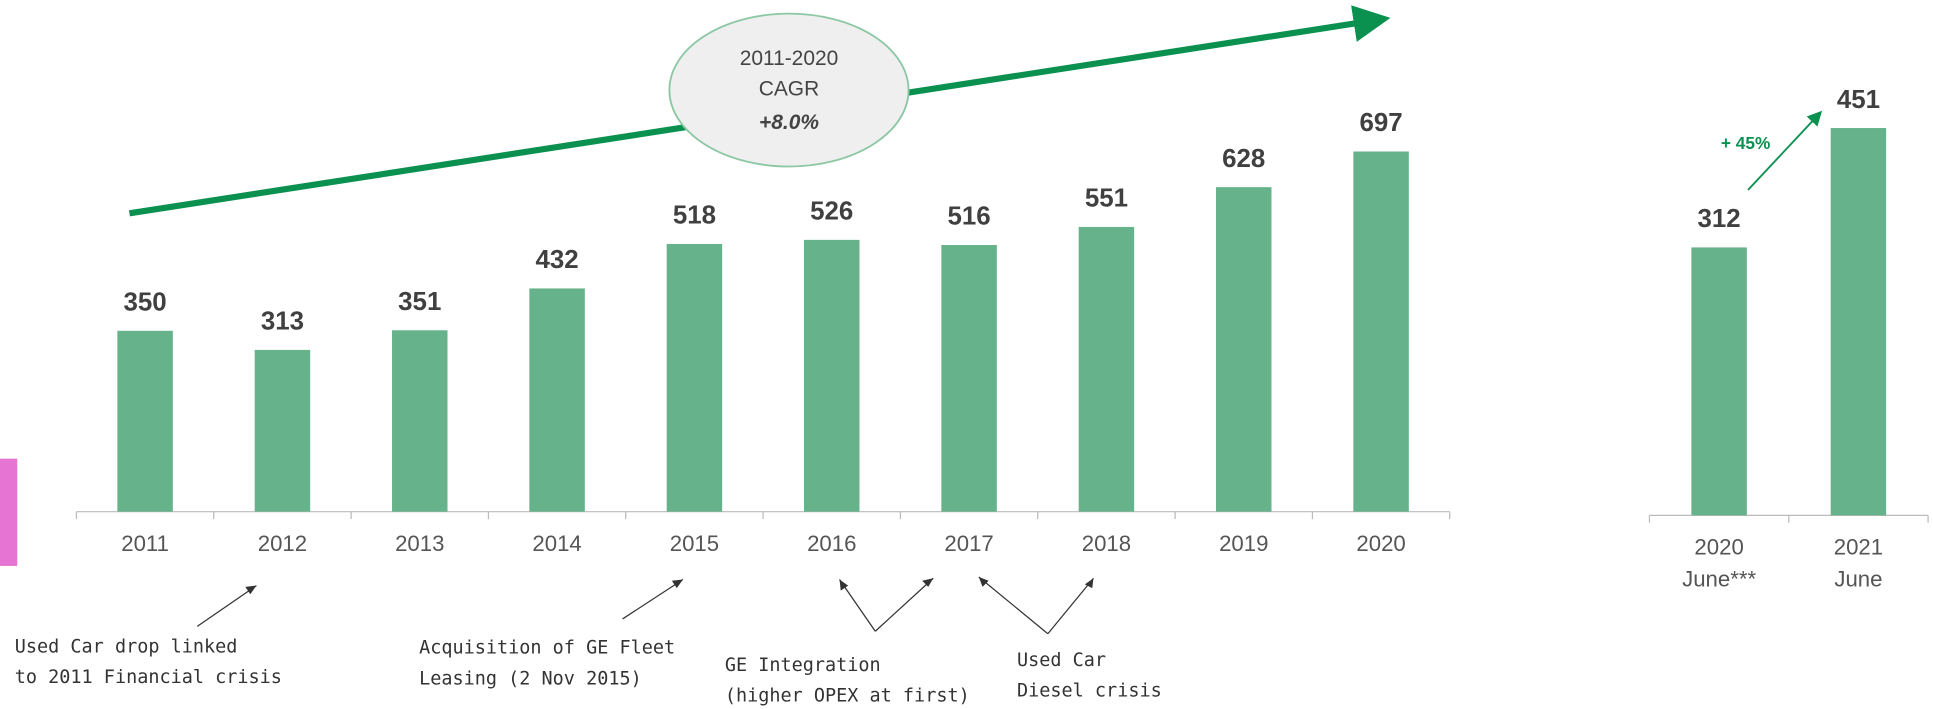 The width and height of the screenshot is (1933, 709). Describe the element at coordinates (1745, 143) in the screenshot. I see `growth-label: + 45%` at that location.